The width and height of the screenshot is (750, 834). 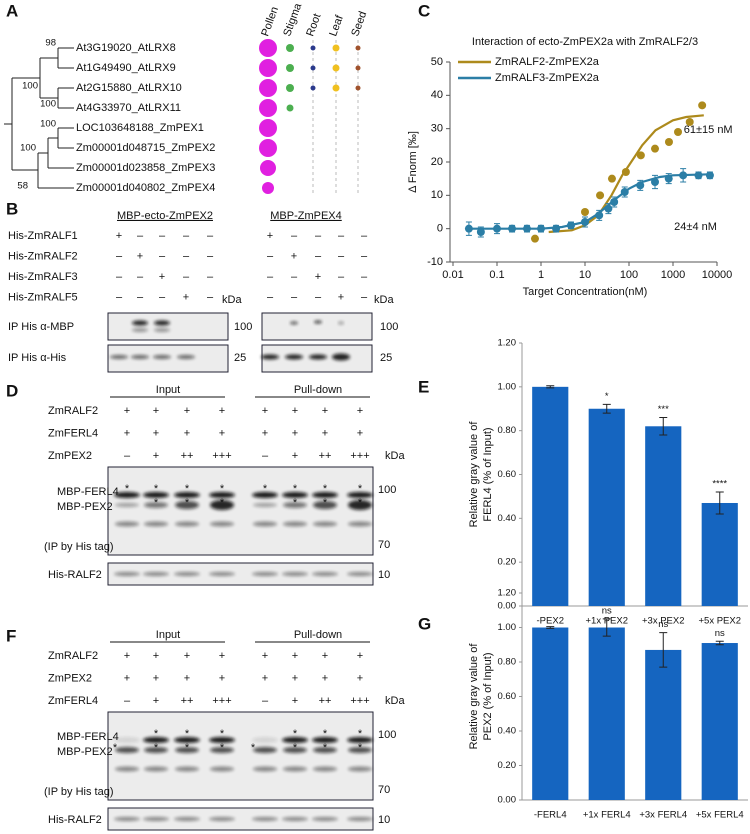 I want to click on row-label: ZmPEX2, so click(x=70, y=456).